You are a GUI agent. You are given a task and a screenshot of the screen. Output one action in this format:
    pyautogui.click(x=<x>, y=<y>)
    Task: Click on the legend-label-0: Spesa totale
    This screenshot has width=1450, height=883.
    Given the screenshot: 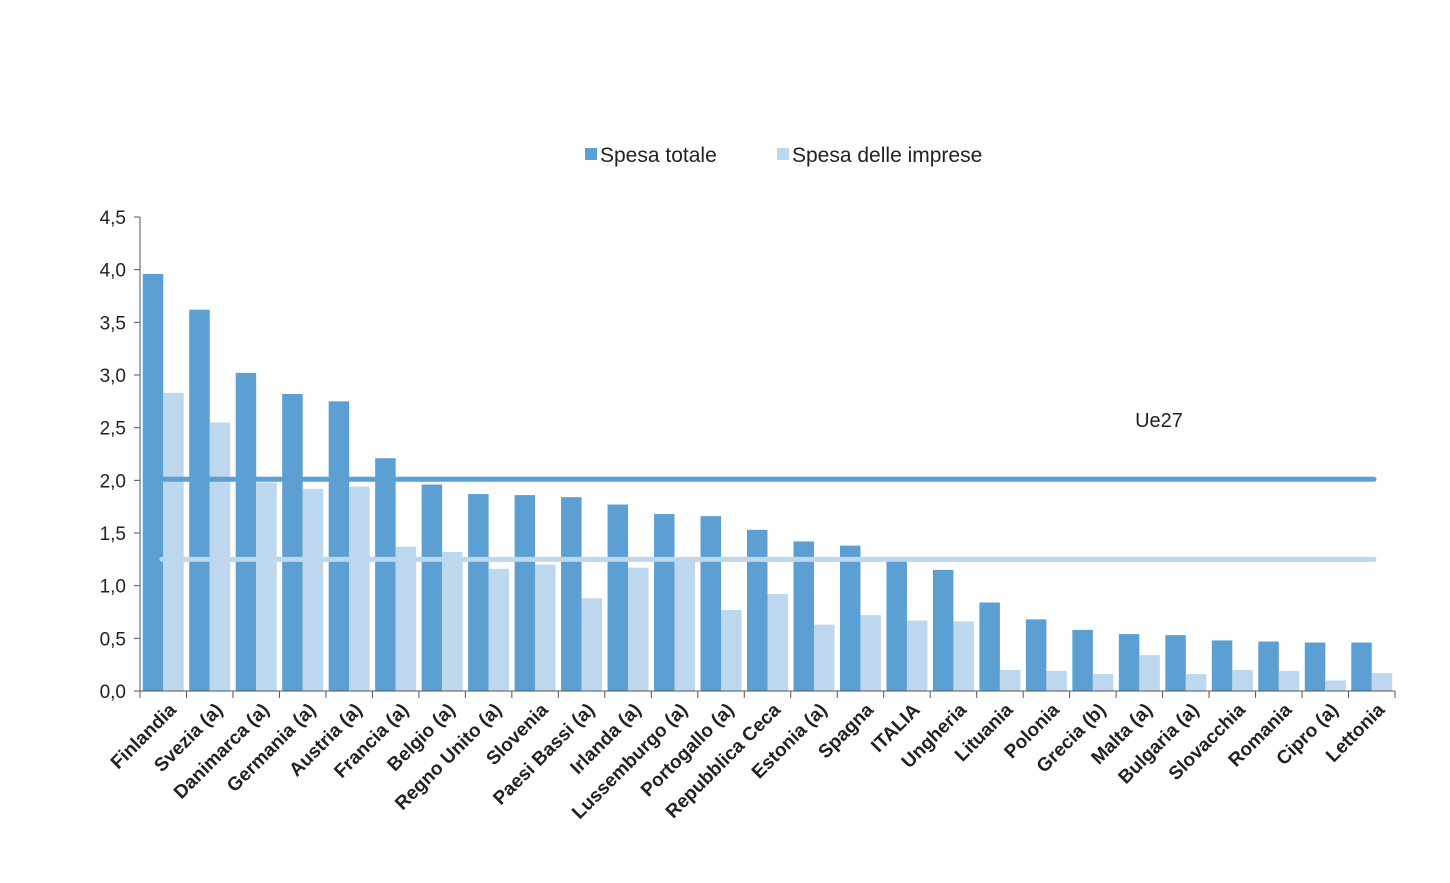 What is the action you would take?
    pyautogui.click(x=658, y=155)
    